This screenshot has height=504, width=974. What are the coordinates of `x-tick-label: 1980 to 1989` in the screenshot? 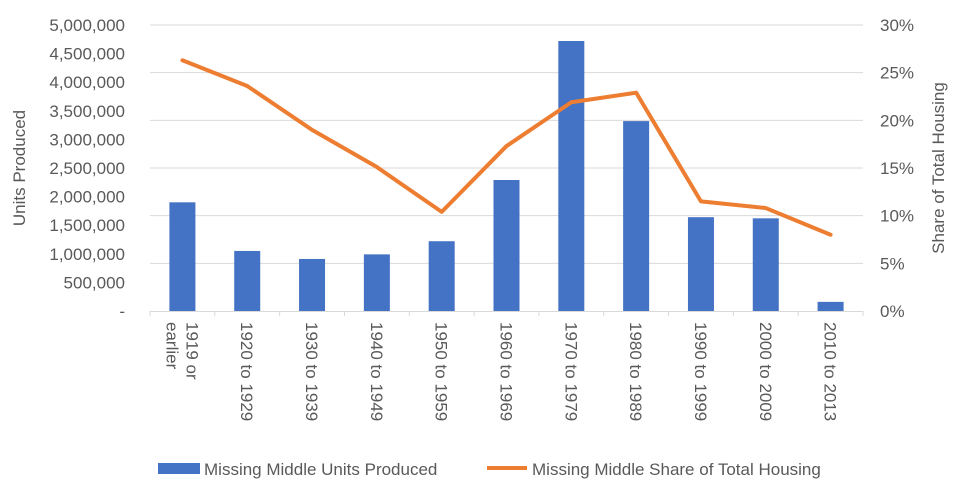 It's located at (635, 371).